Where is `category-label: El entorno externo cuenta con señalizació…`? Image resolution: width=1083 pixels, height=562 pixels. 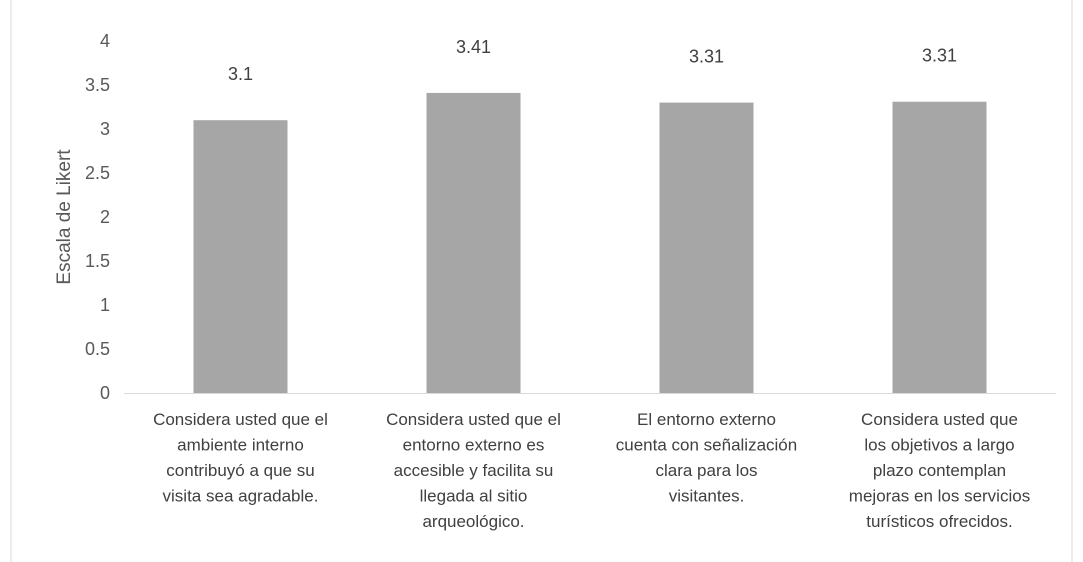 category-label: El entorno externo cuenta con señalizació… is located at coordinates (706, 458).